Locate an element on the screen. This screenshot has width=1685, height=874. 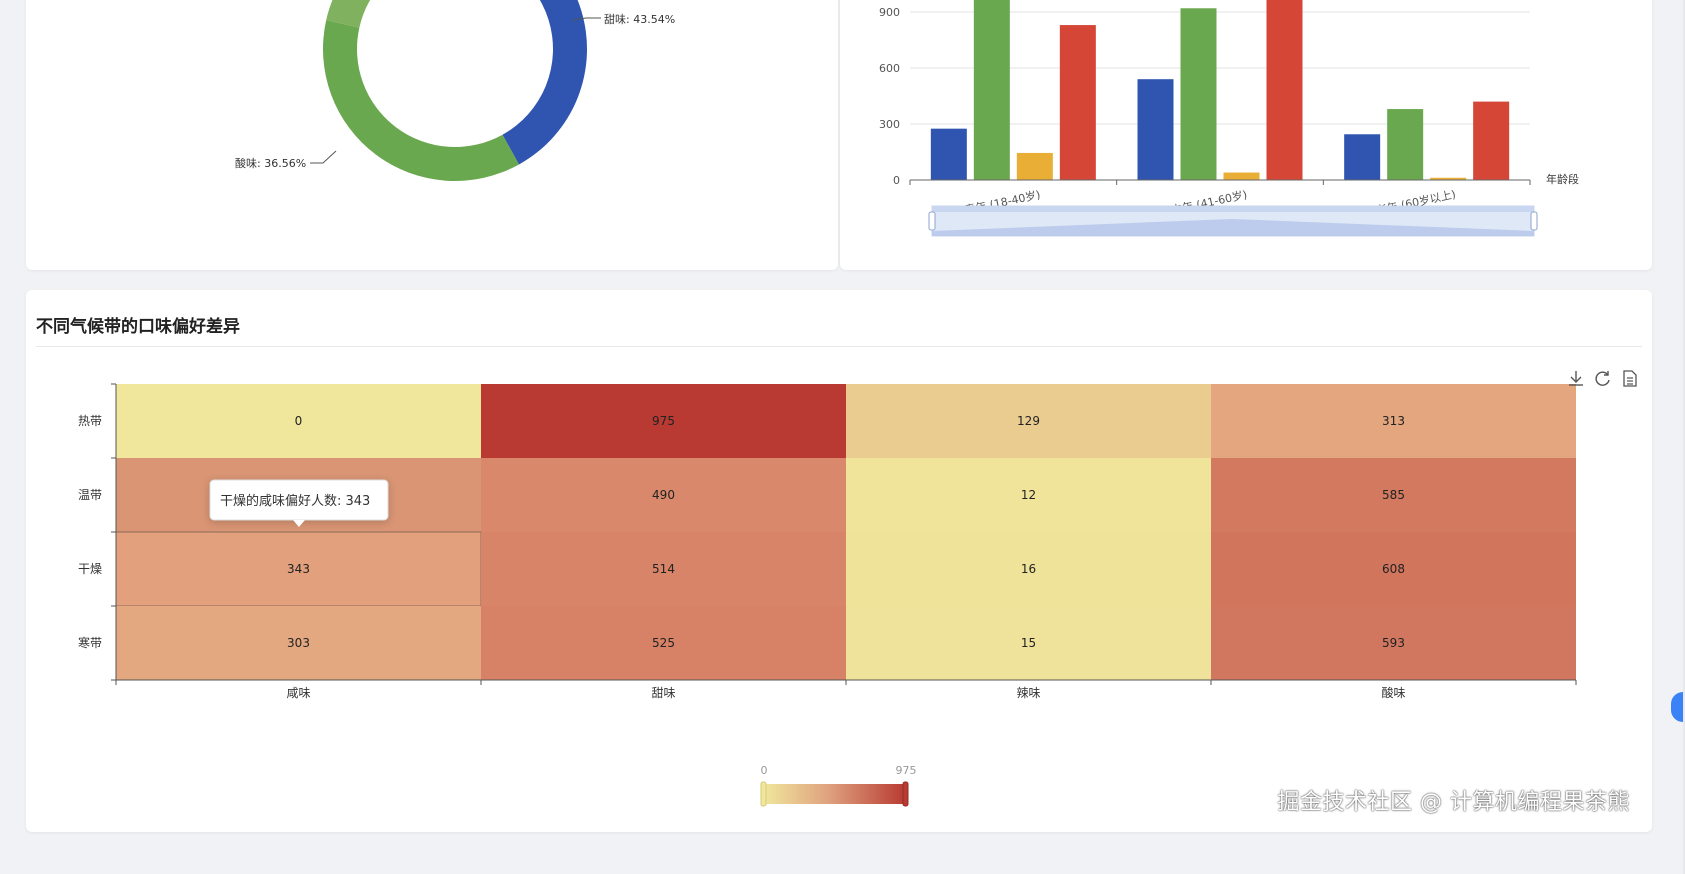
bar-y-tick-label: 900 is located at coordinates (889, 12).